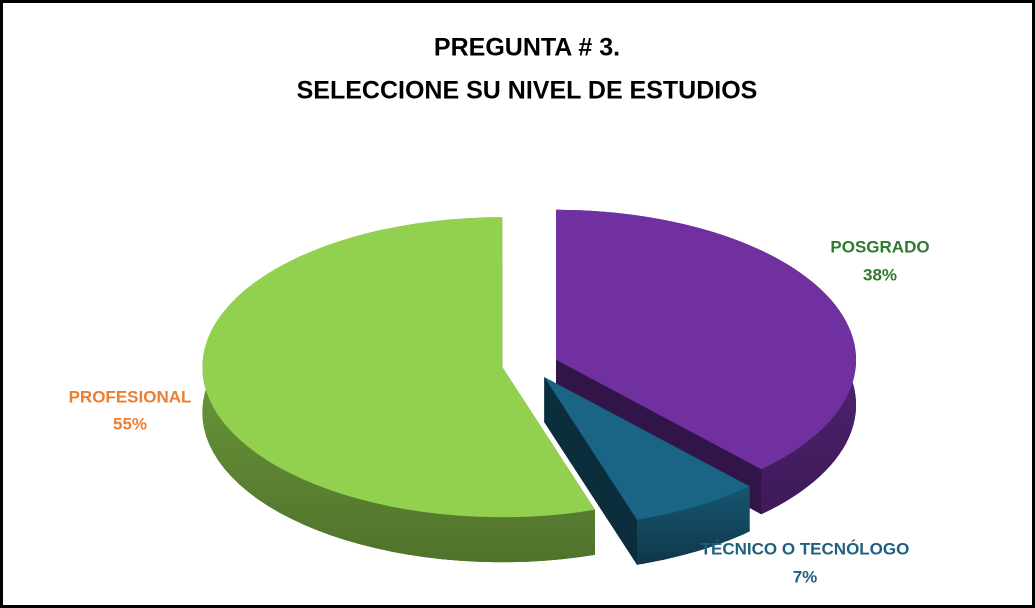 This screenshot has height=608, width=1035. I want to click on slice-value-label: 55%, so click(130, 423).